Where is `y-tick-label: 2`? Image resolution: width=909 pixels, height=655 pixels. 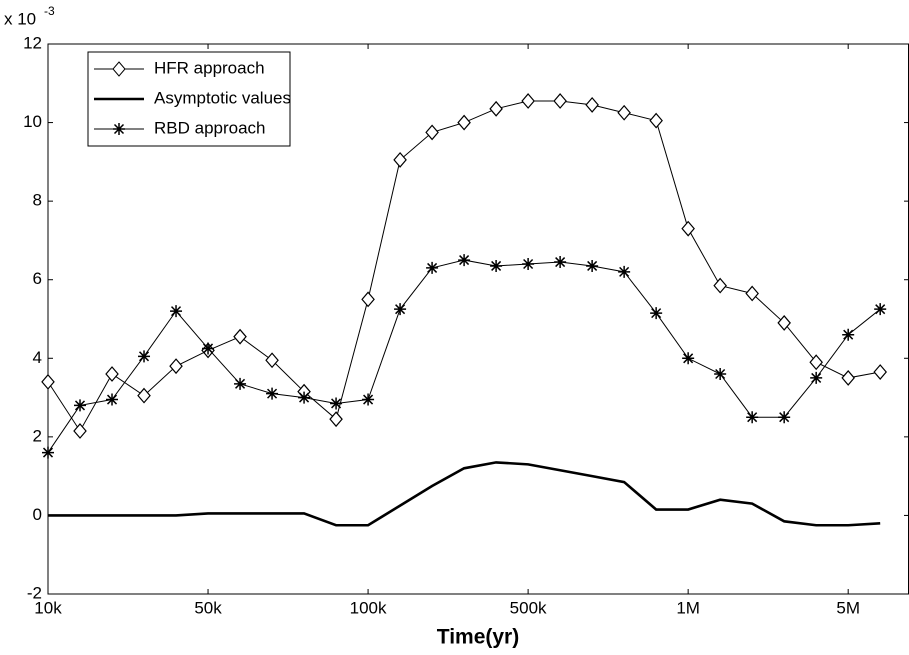 y-tick-label: 2 is located at coordinates (37, 435).